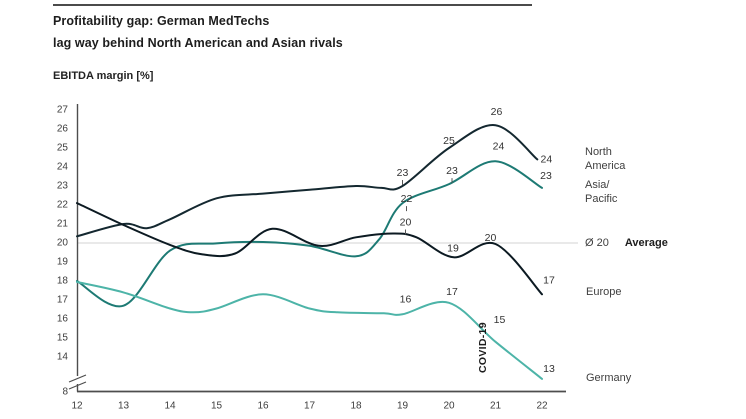 Image resolution: width=746 pixels, height=419 pixels. What do you see at coordinates (542, 406) in the screenshot?
I see `x-tick-label: 22` at bounding box center [542, 406].